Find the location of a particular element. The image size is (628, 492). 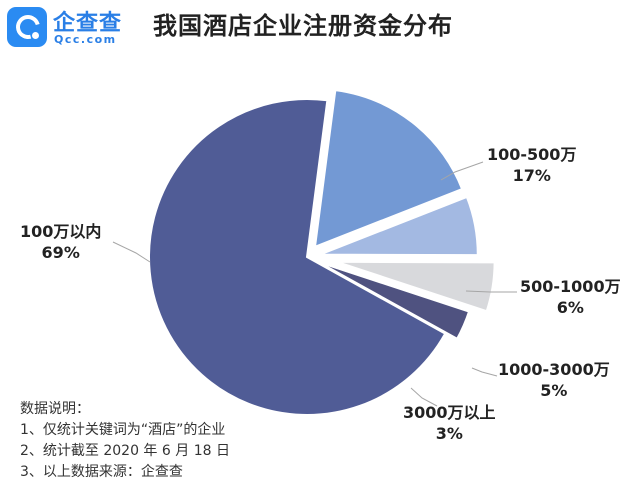

qcc-logo: 企查查 Qcc.com is located at coordinates (72, 27).